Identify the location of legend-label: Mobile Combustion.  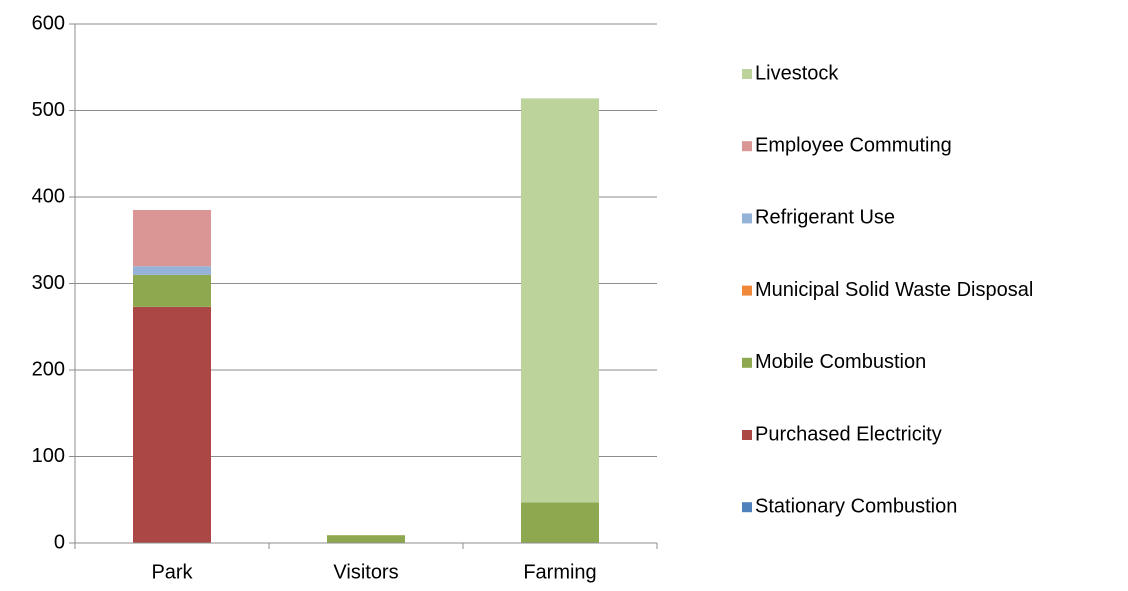
(840, 362).